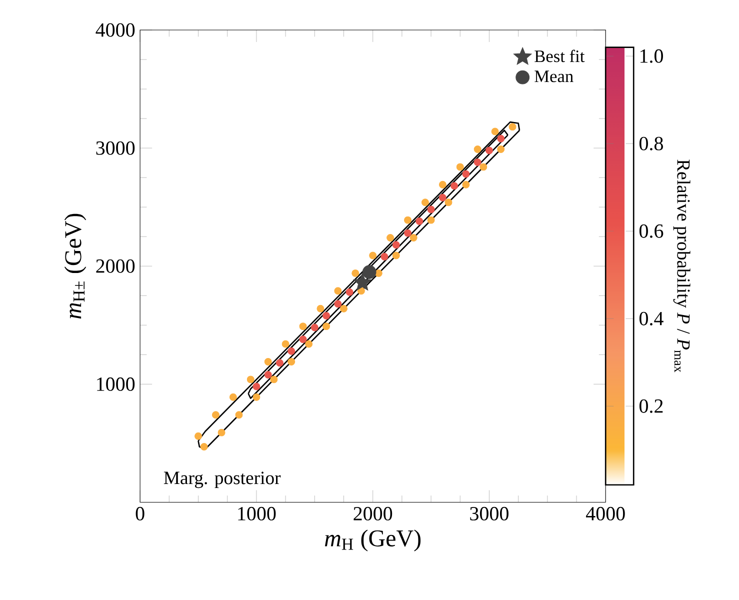  I want to click on x-tick-label: 0, so click(140, 513).